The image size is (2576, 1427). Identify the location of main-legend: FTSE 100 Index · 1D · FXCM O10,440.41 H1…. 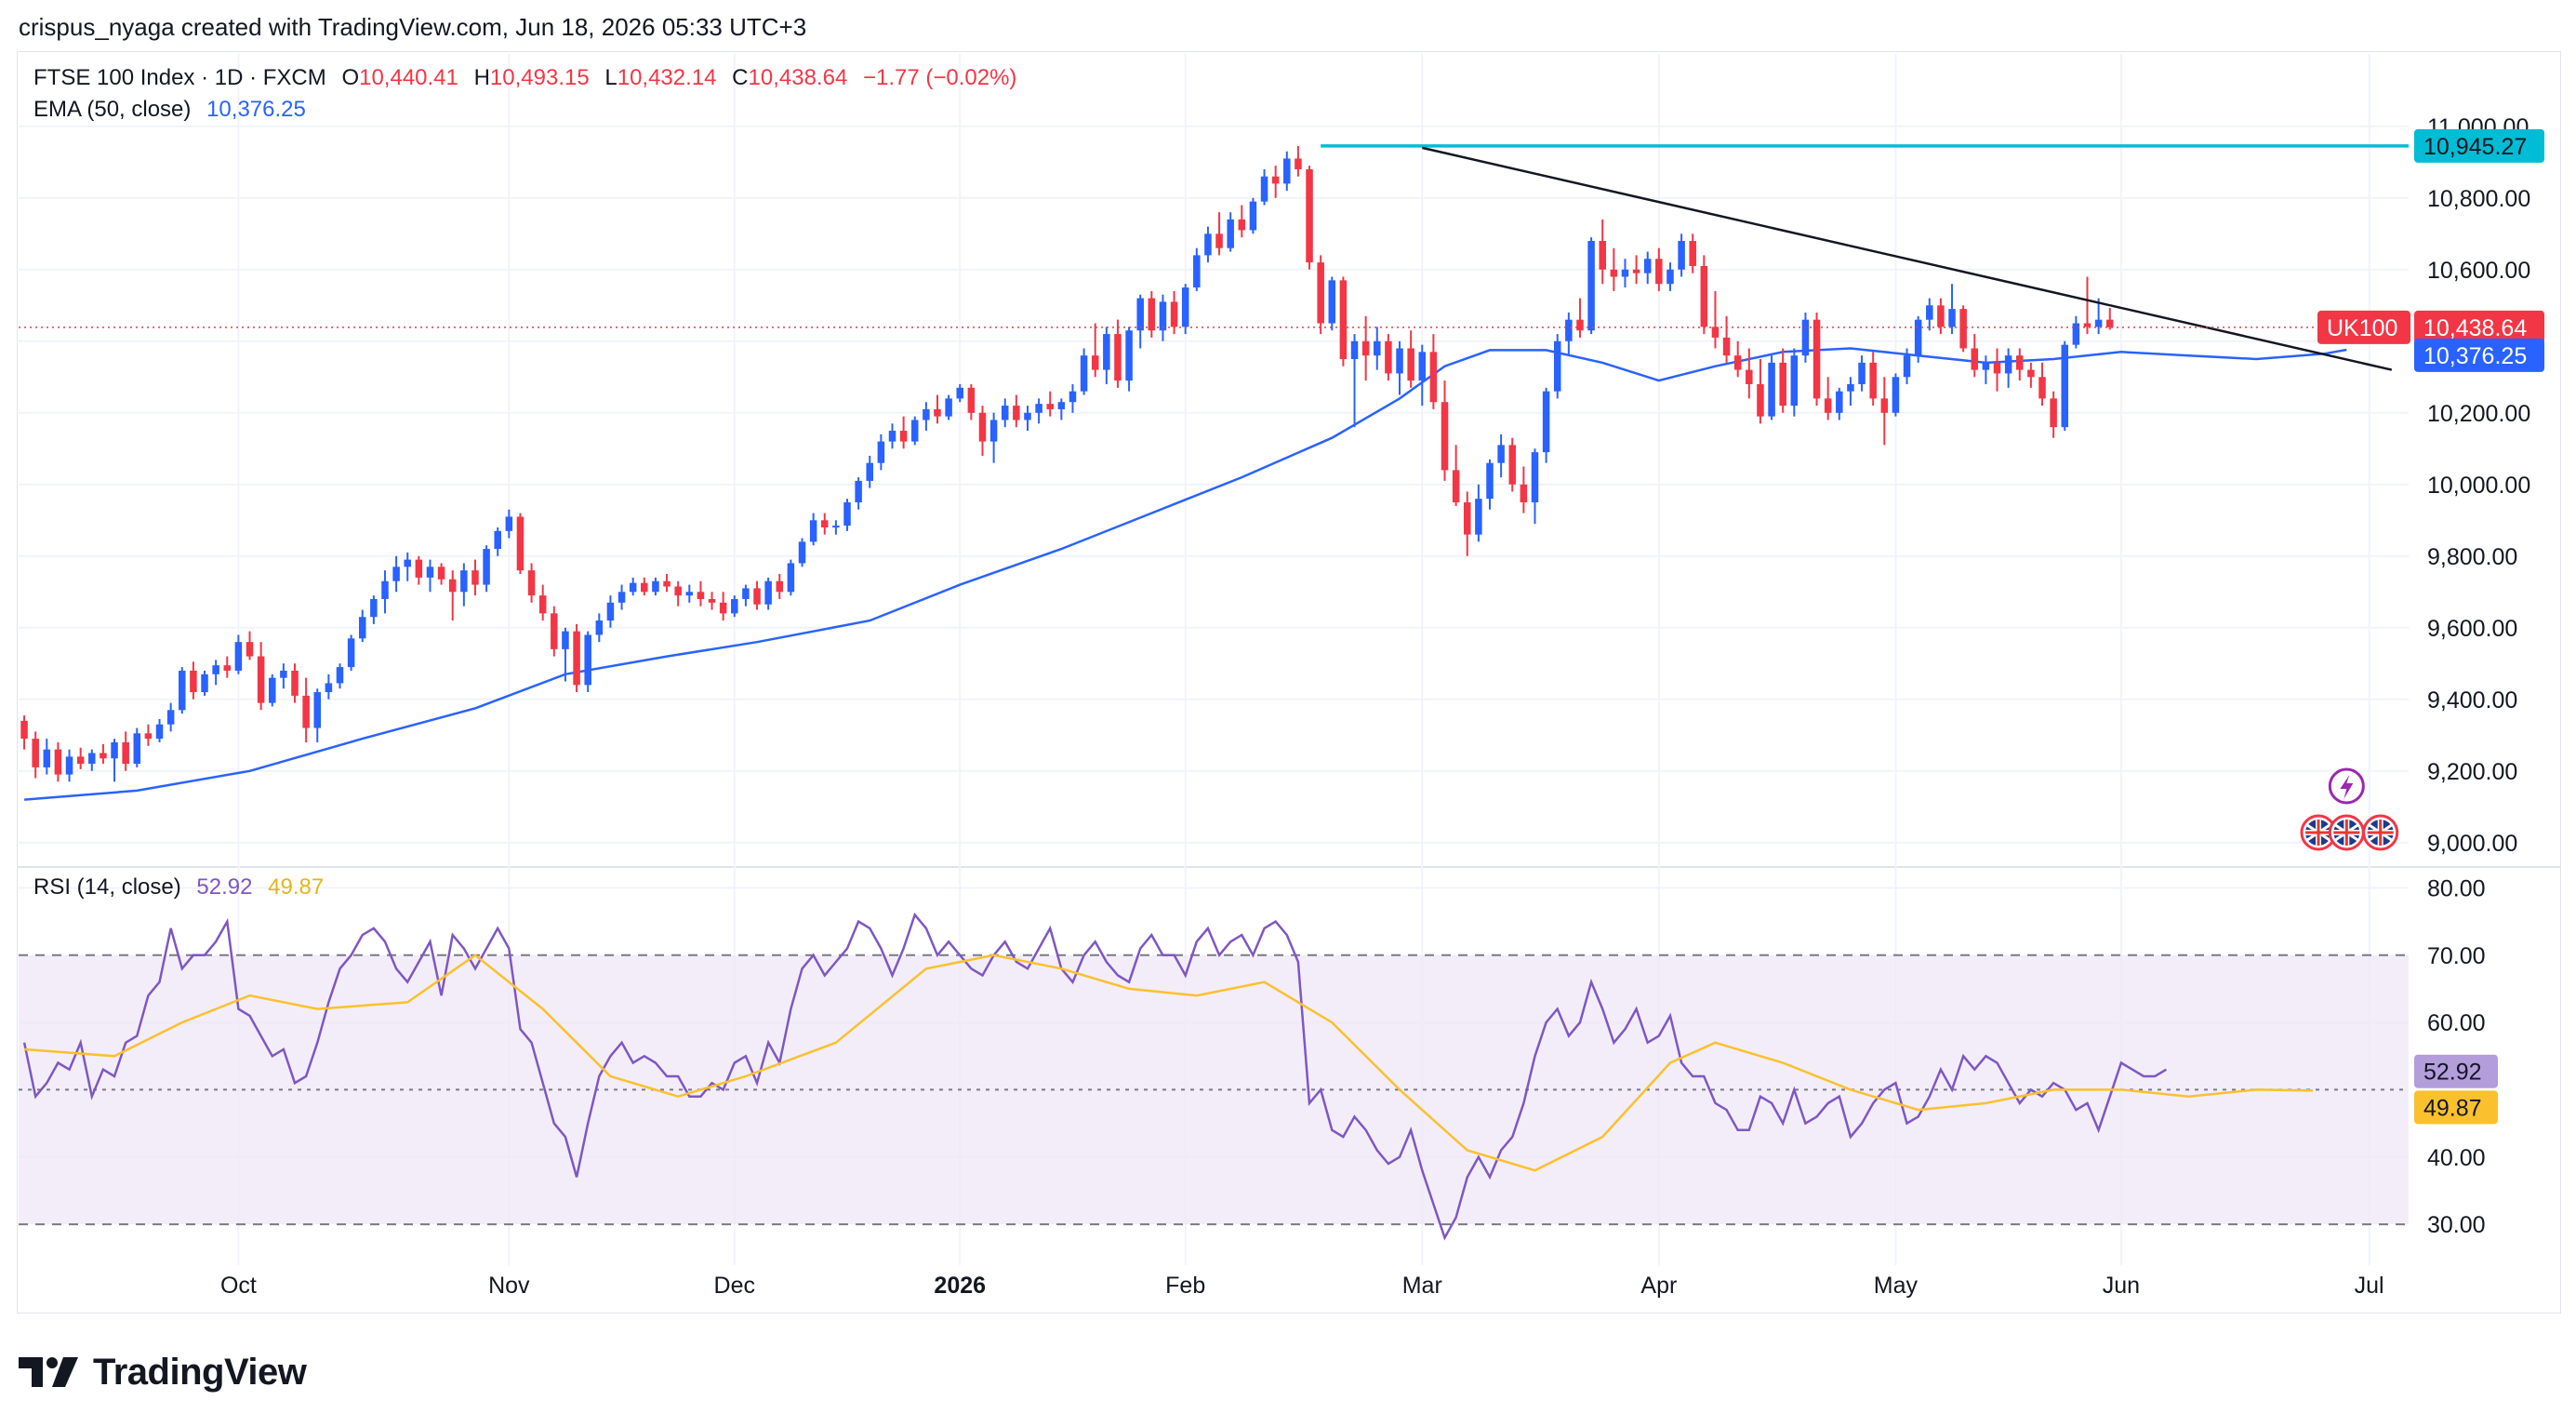
(529, 78).